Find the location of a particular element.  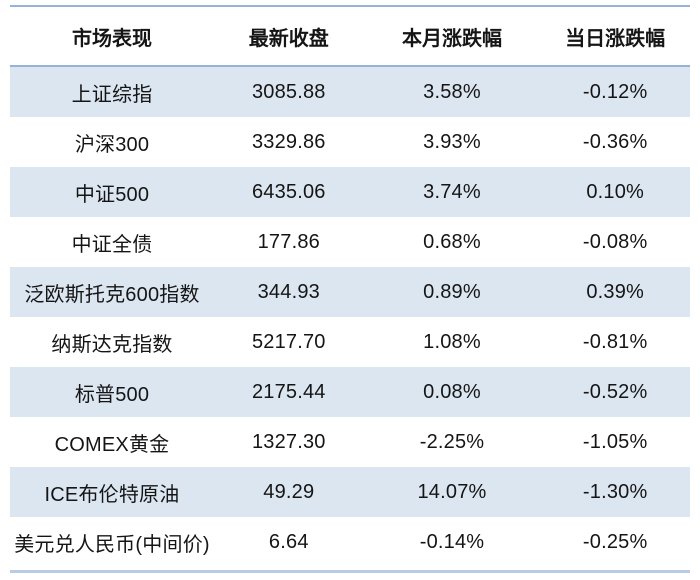

cell-month-change: 3.74% is located at coordinates (452, 191).